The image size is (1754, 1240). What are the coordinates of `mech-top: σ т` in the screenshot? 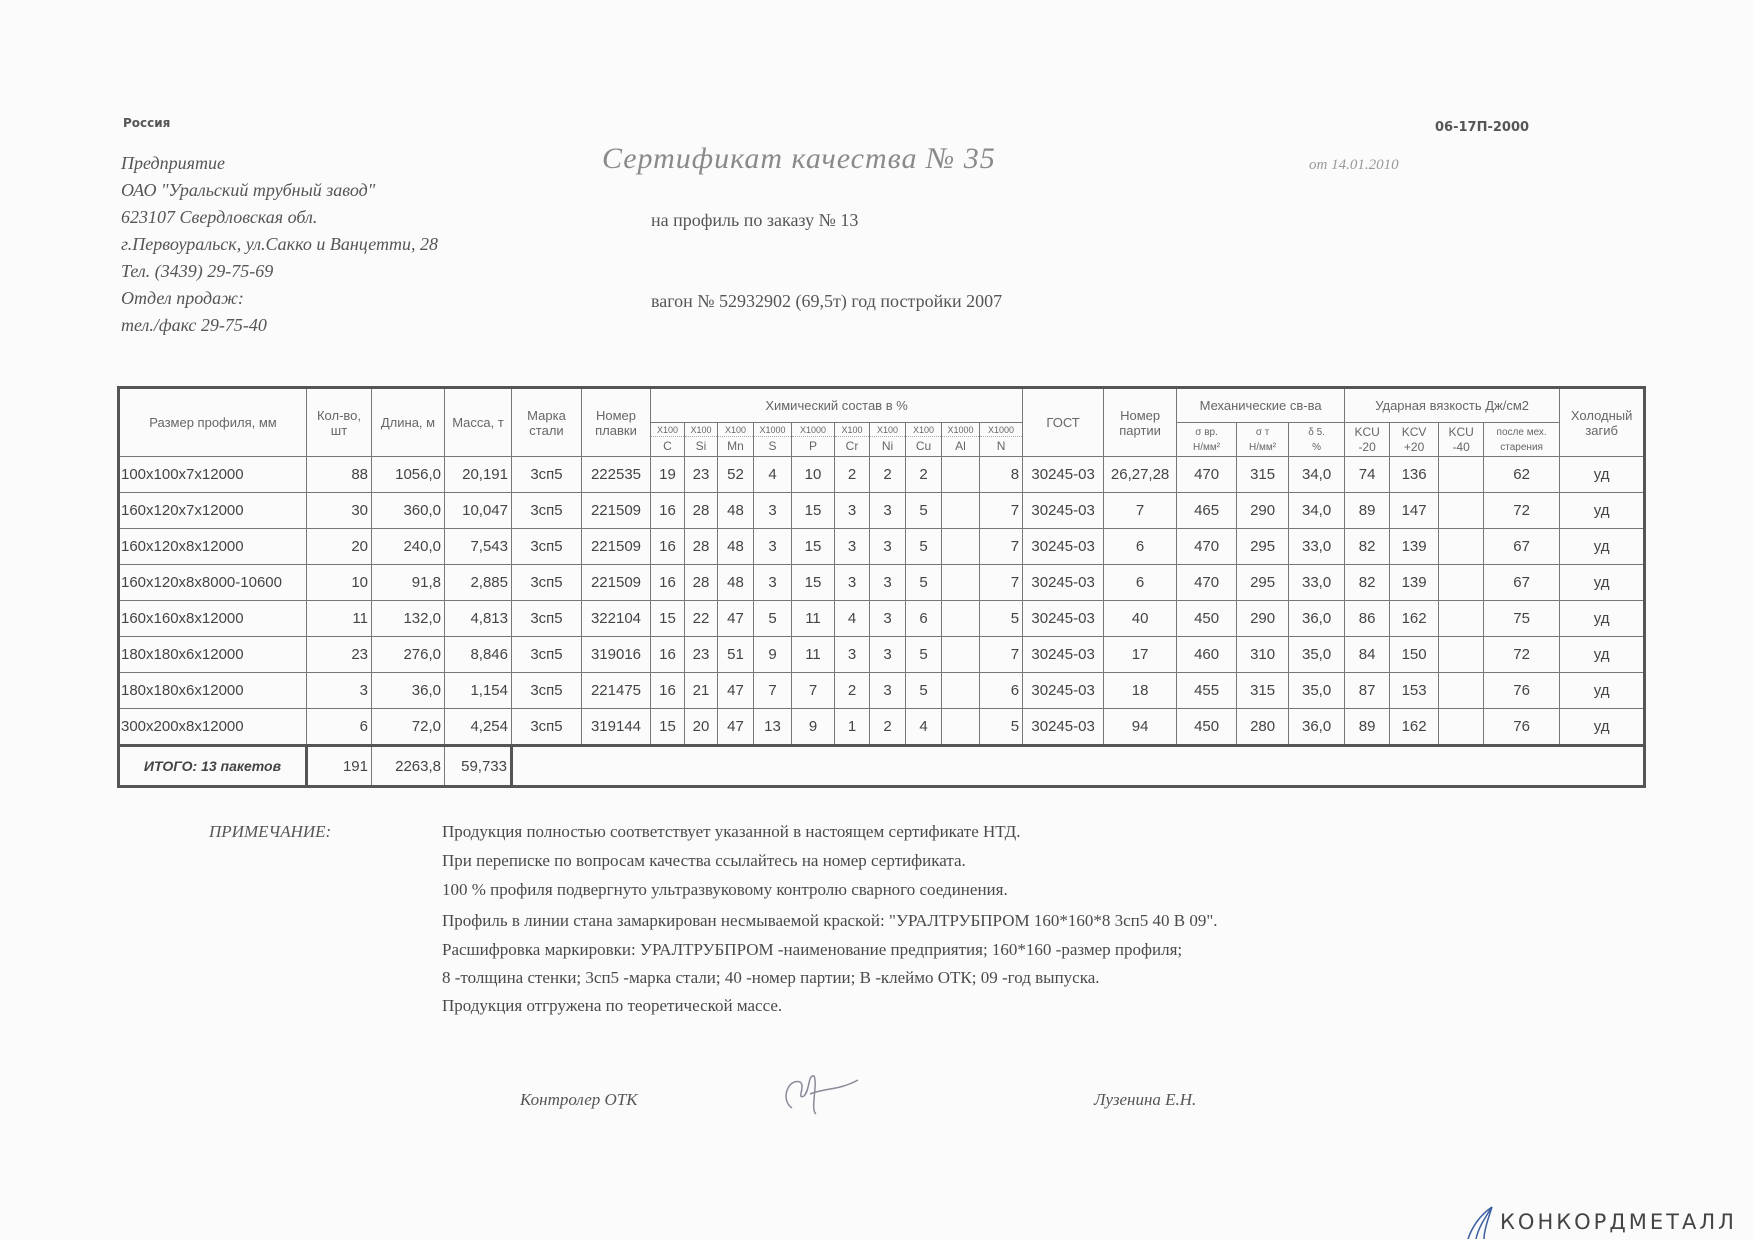 It's located at (1262, 432).